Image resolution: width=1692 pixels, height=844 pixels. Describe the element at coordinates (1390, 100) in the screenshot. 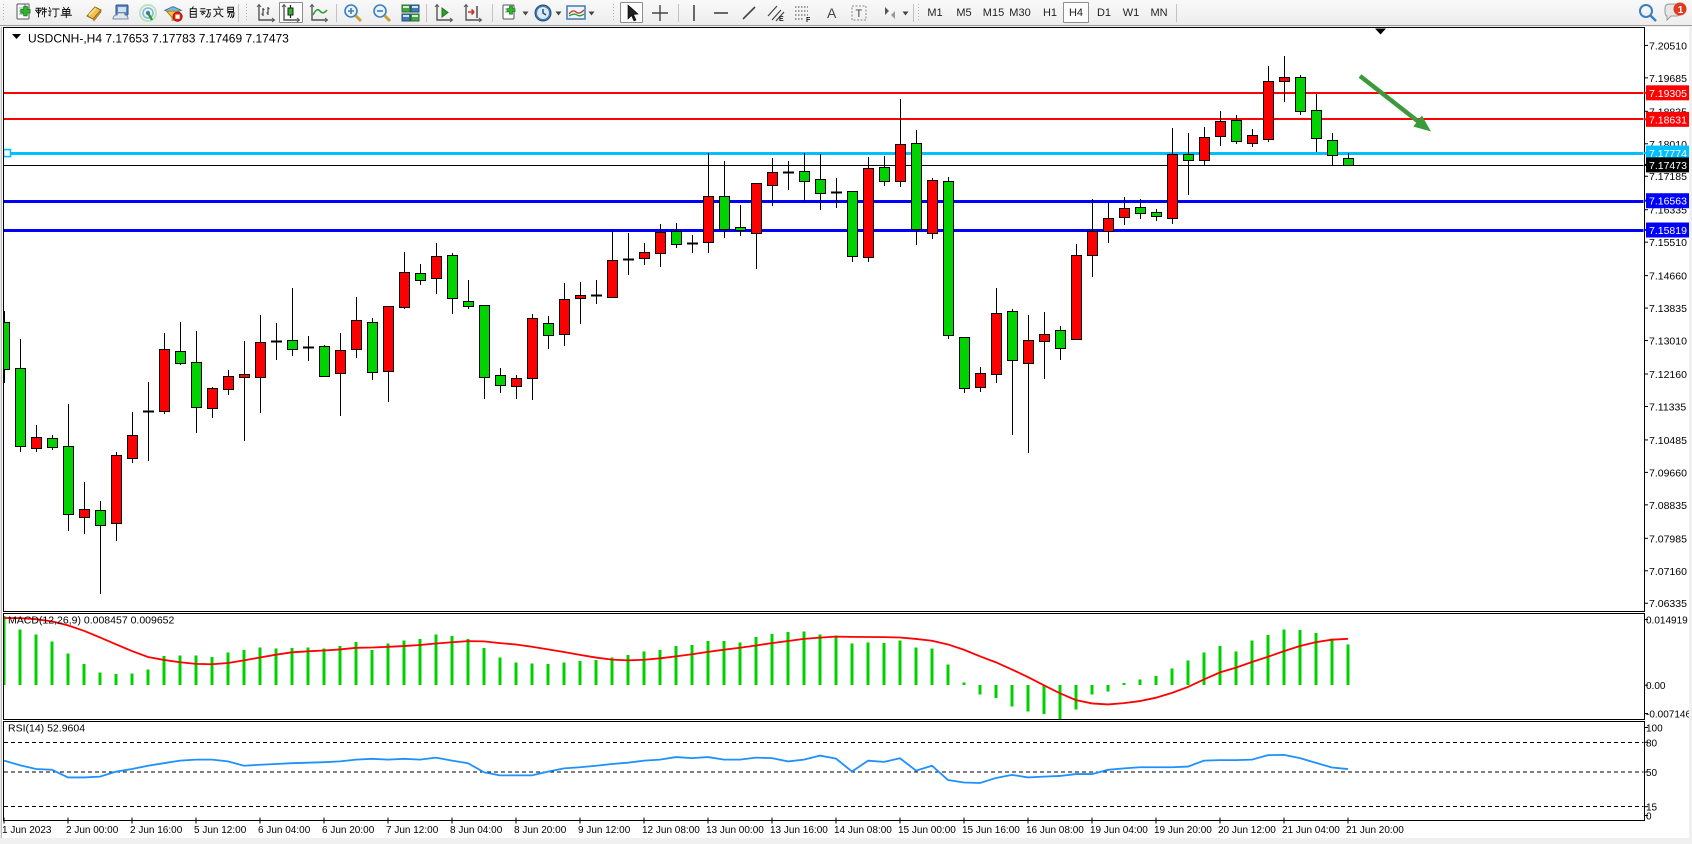

I see `trend-arrow-line` at that location.